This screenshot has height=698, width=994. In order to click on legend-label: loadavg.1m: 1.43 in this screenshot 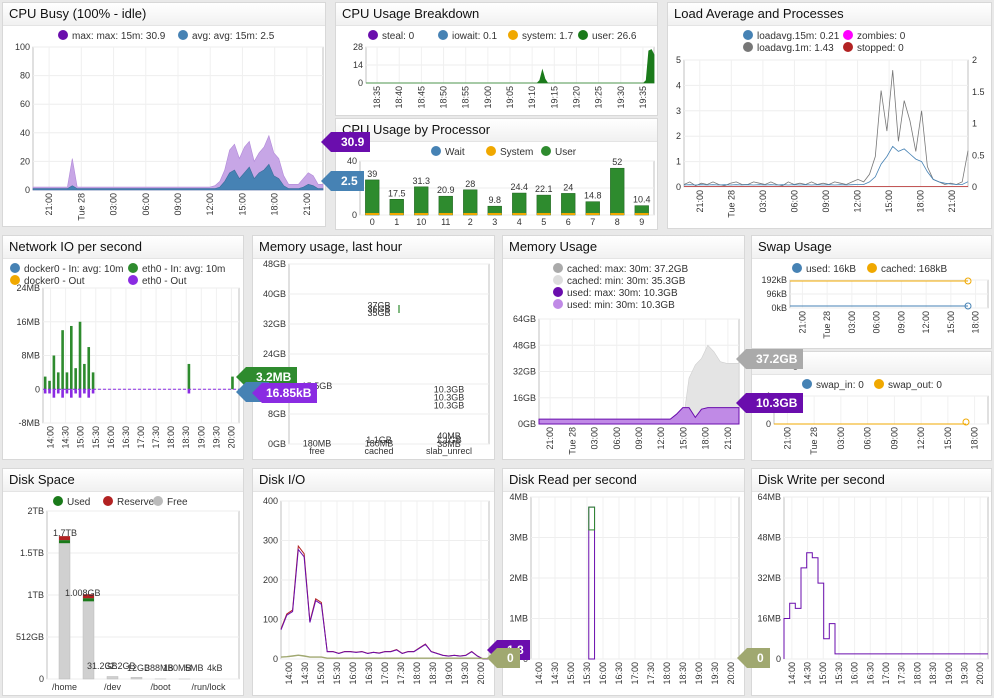, I will do `click(795, 48)`.